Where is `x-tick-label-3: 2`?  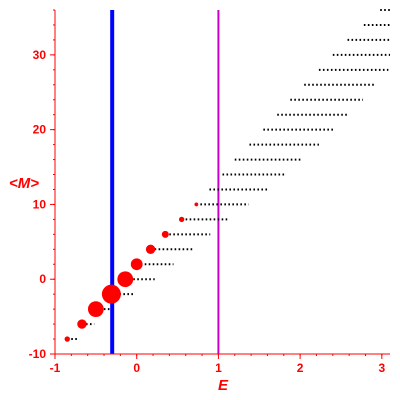 x-tick-label-3: 2 is located at coordinates (300, 368).